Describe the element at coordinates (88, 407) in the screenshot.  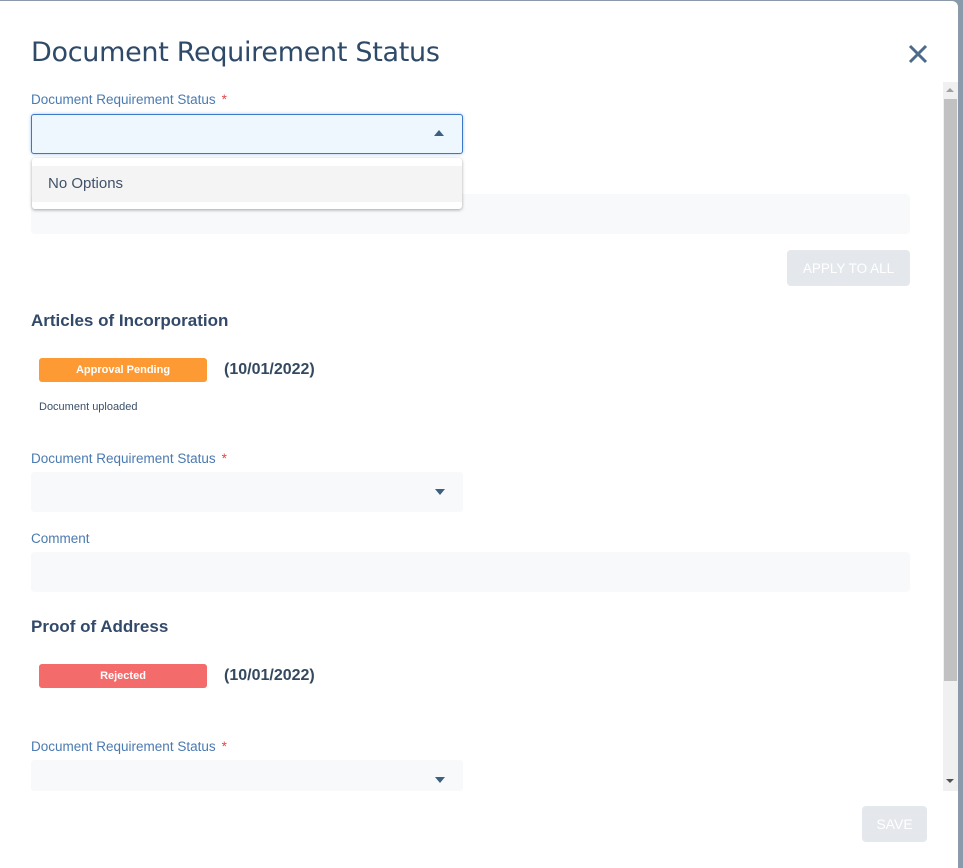
I see `document-note: Document uploaded` at that location.